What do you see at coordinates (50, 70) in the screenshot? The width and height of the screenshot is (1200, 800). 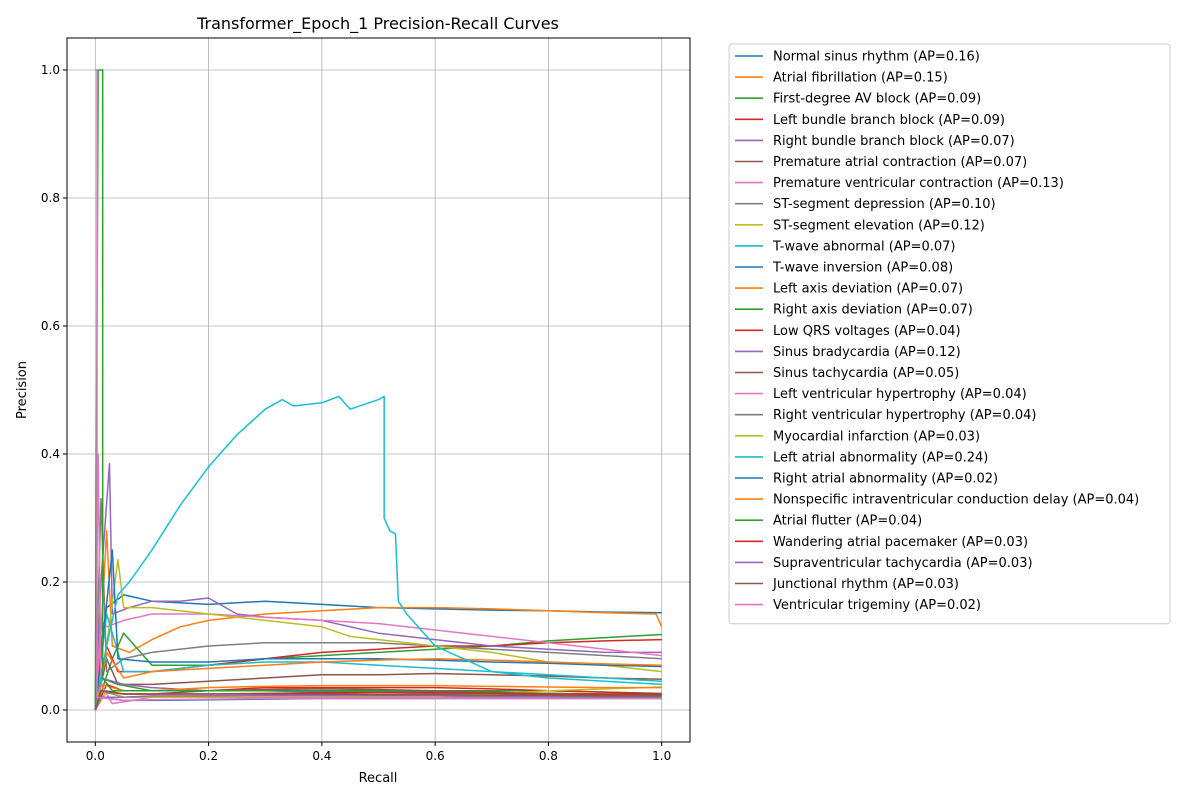 I see `y-tick-label: 1.0` at bounding box center [50, 70].